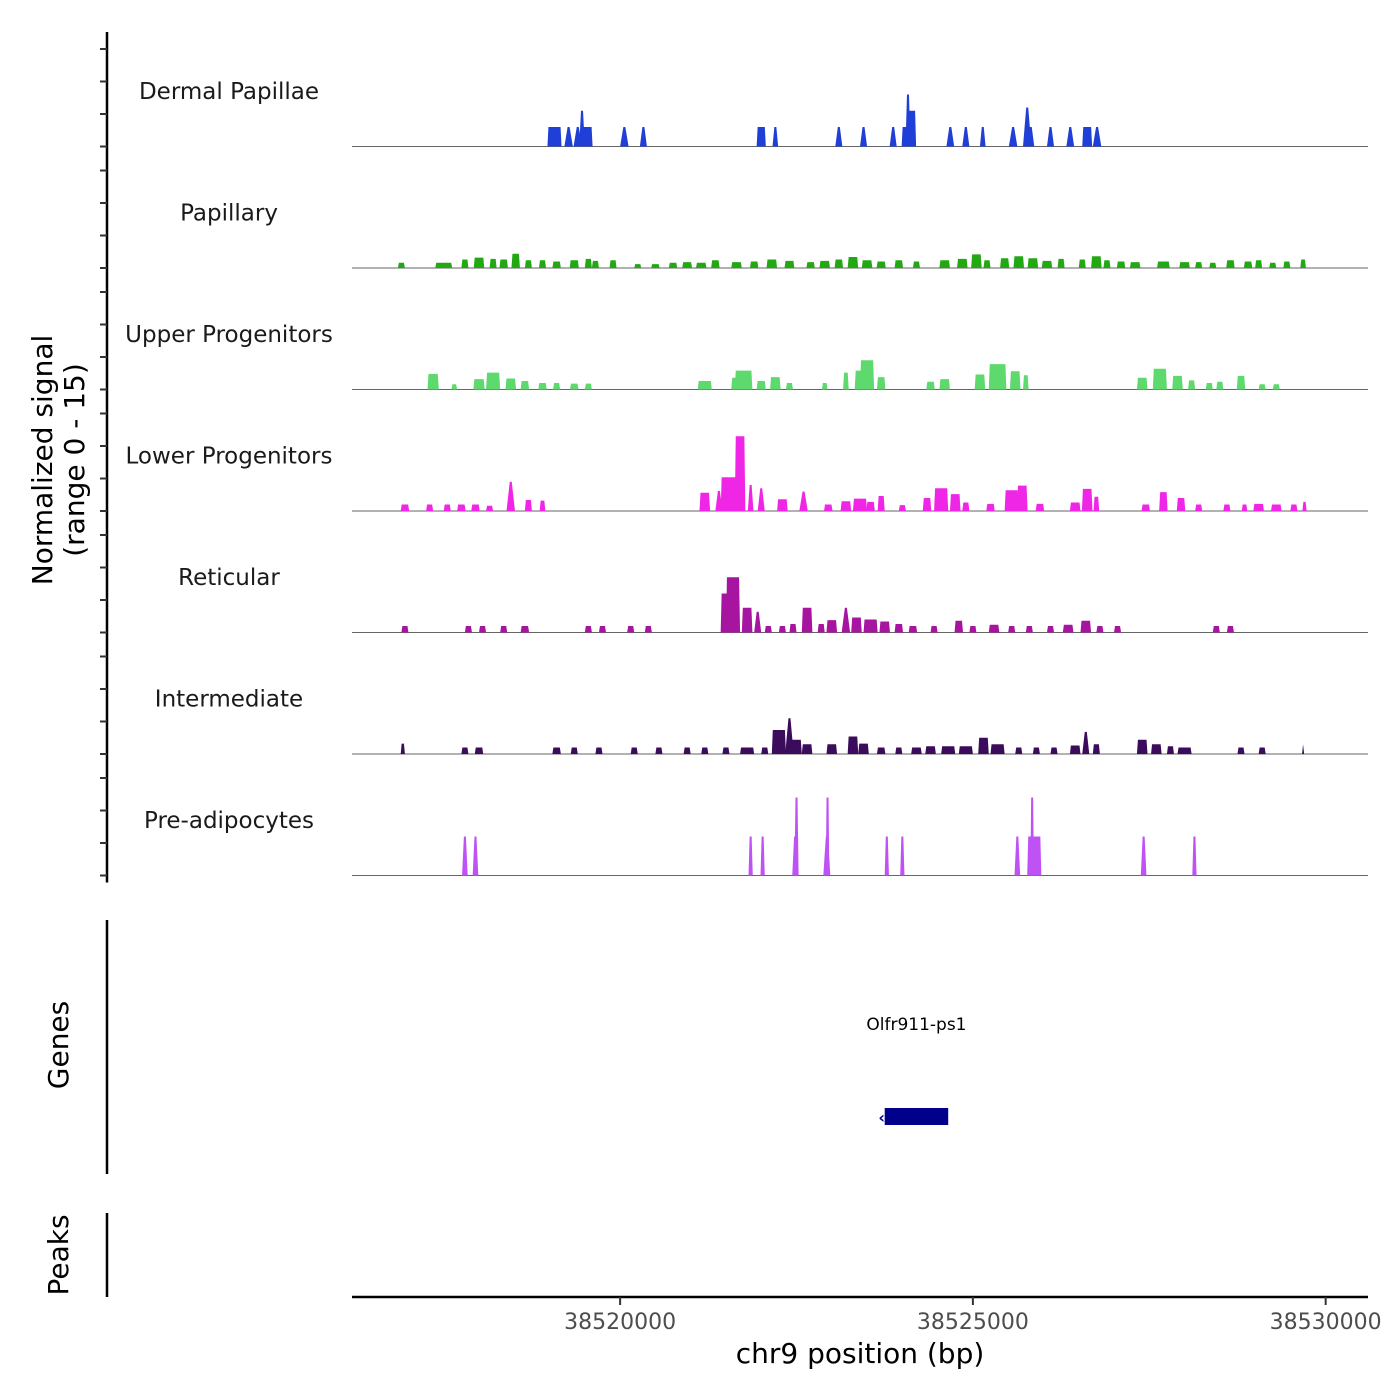  I want to click on genes-panel-title: Genes, so click(58, 1045).